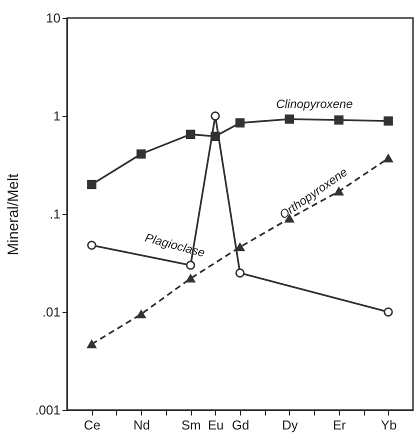  Describe the element at coordinates (141, 425) in the screenshot. I see `x-tick-label: Nd` at that location.